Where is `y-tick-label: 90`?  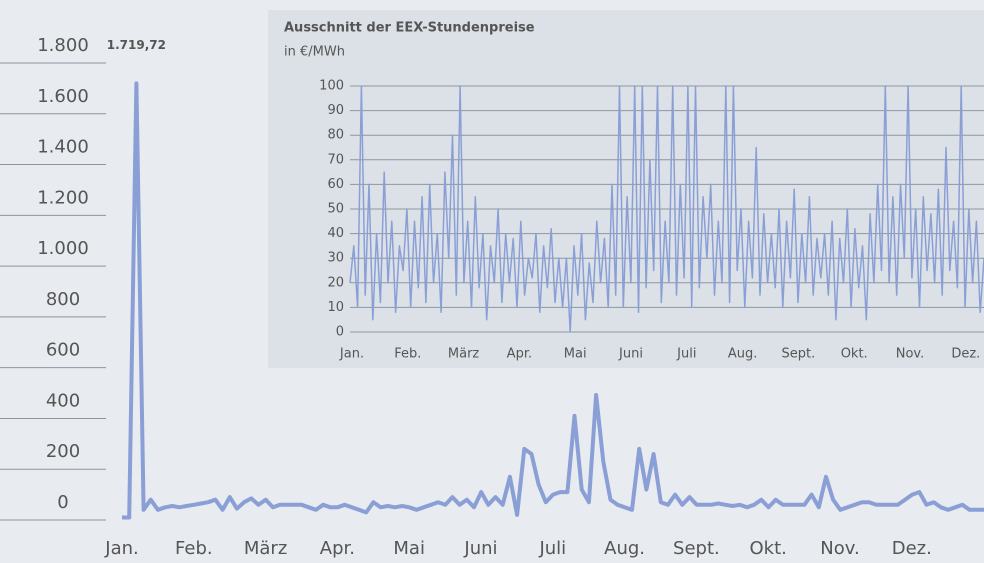 y-tick-label: 90 is located at coordinates (335, 110).